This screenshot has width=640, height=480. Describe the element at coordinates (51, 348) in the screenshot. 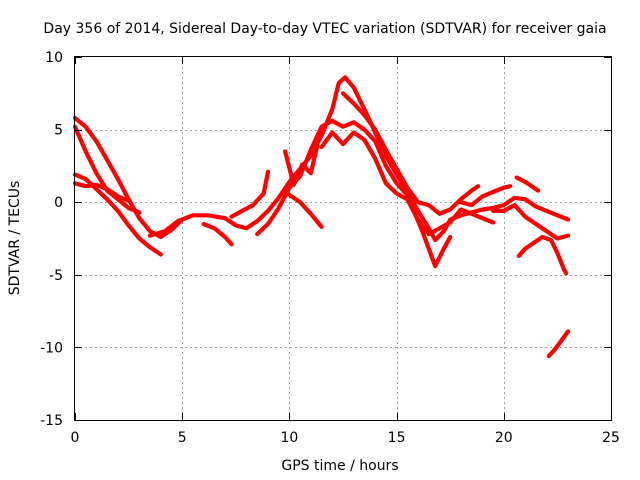

I see `y-tick-label: -10` at that location.